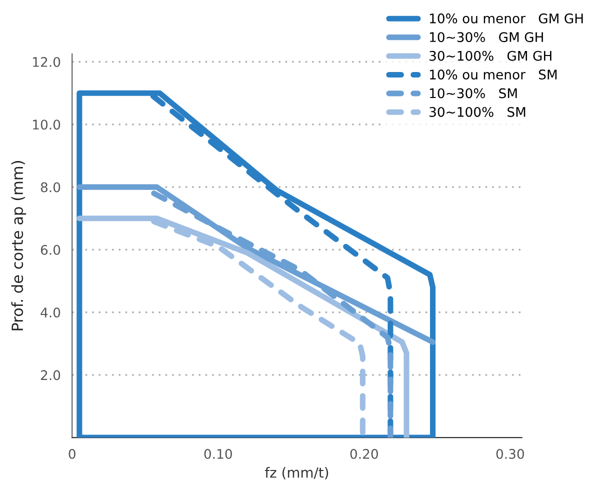 The height and width of the screenshot is (495, 591). Describe the element at coordinates (493, 75) in the screenshot. I see `legend-label: 10% ou menor SM` at that location.